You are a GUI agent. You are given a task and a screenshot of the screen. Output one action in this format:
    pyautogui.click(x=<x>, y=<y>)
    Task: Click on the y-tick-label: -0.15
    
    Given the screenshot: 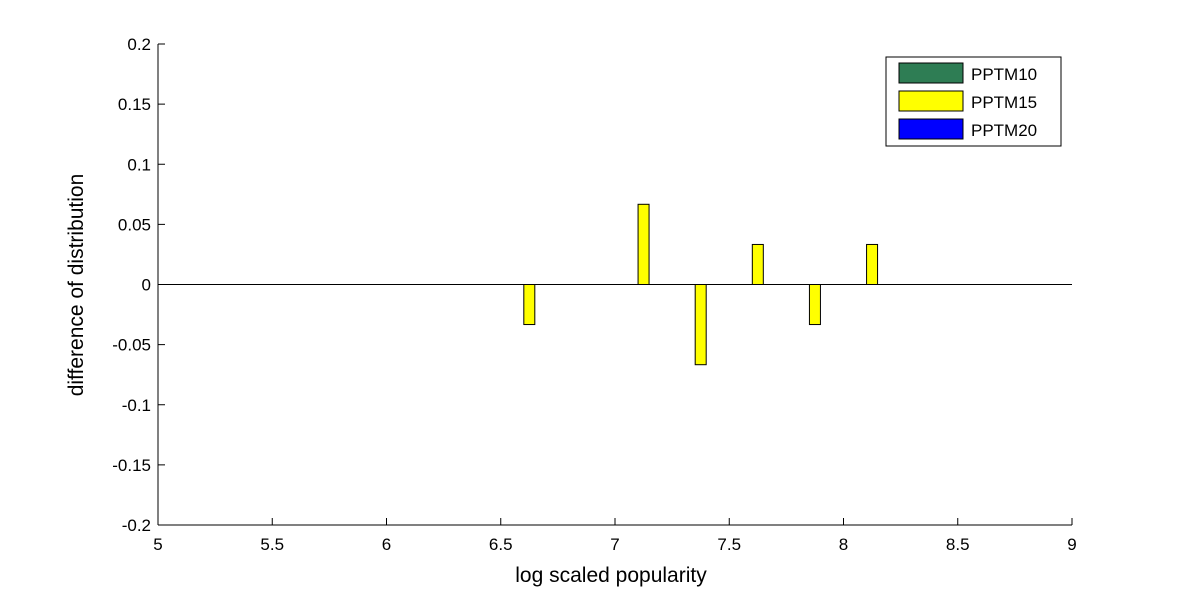 What is the action you would take?
    pyautogui.click(x=131, y=465)
    